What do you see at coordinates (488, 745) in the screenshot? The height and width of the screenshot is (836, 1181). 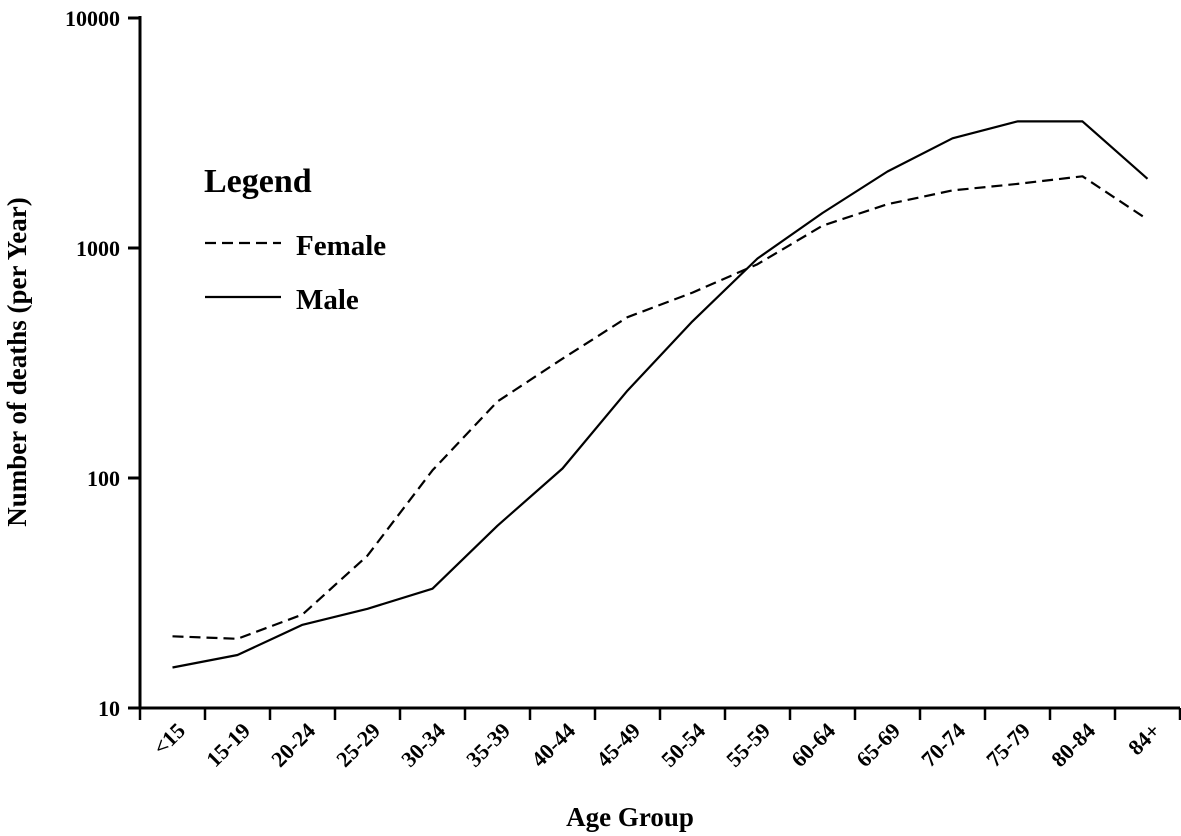 I see `x-tick-label: 35-39` at bounding box center [488, 745].